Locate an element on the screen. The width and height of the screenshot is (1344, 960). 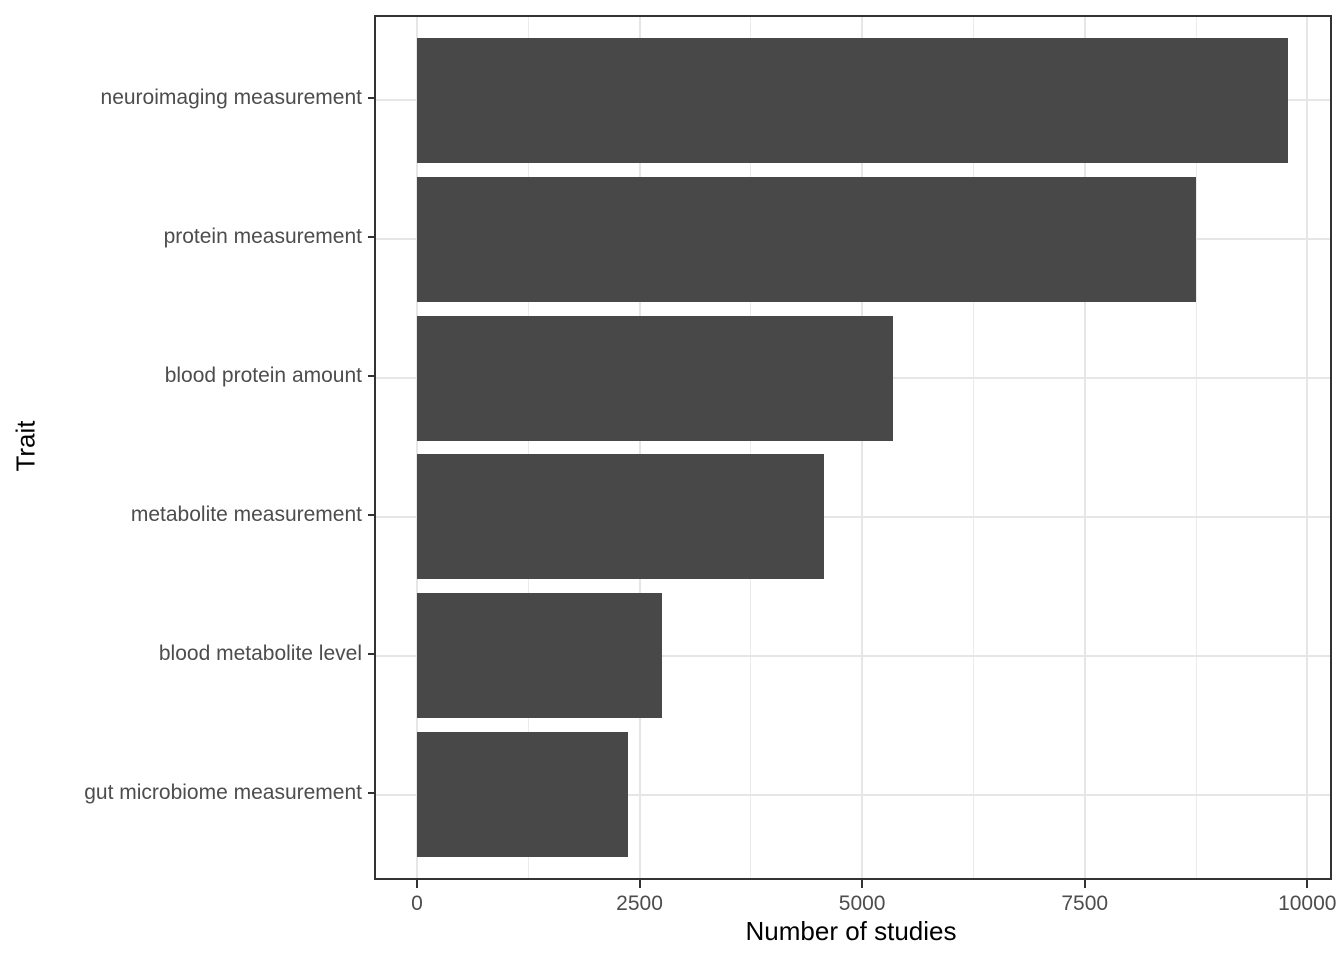
x-tick-label: 0 is located at coordinates (417, 903).